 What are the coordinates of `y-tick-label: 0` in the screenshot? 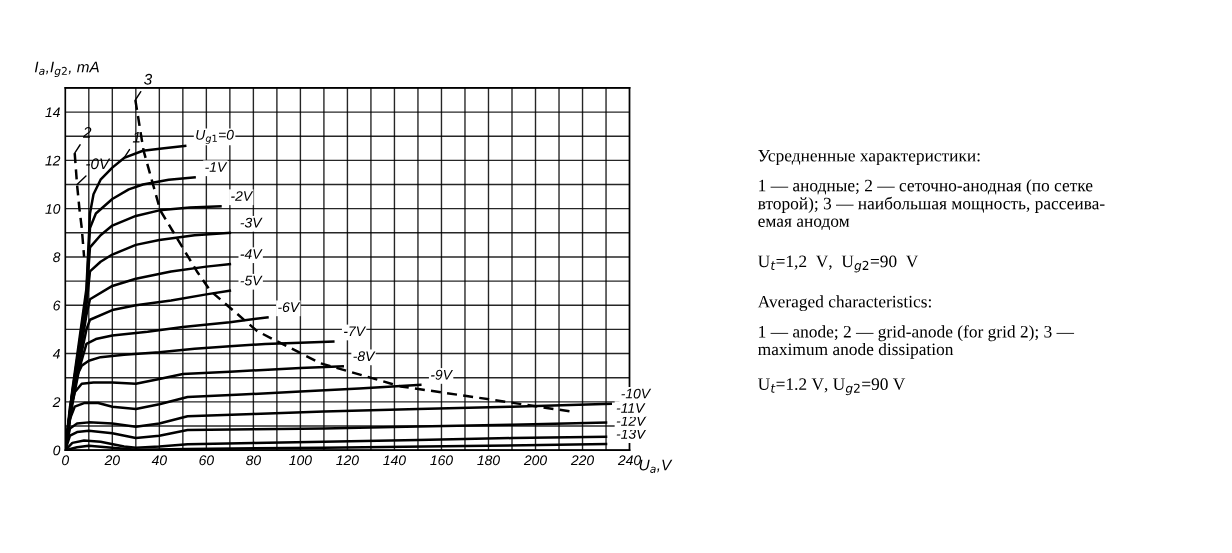 It's located at (57, 450).